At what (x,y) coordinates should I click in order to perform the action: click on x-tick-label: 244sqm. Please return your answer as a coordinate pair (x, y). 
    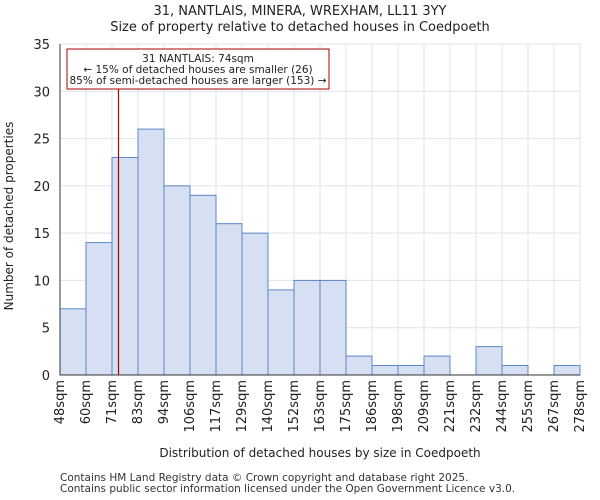
    Looking at the image, I should click on (502, 406).